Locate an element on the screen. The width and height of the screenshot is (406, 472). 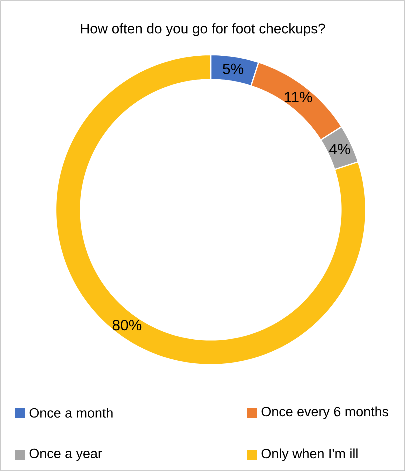
legend-label: Once every 6 months is located at coordinates (325, 413).